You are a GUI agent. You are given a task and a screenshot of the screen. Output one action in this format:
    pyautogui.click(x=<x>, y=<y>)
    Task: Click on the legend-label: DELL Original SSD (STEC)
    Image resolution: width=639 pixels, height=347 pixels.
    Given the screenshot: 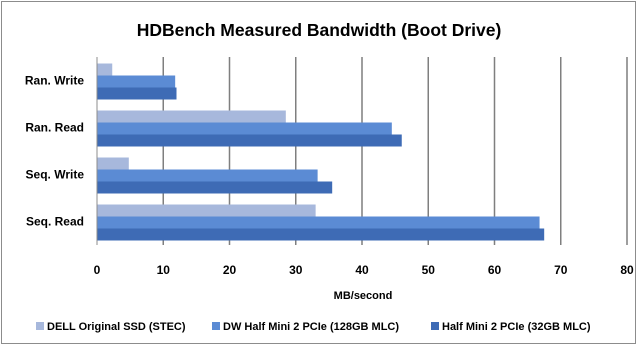 What is the action you would take?
    pyautogui.click(x=116, y=327)
    